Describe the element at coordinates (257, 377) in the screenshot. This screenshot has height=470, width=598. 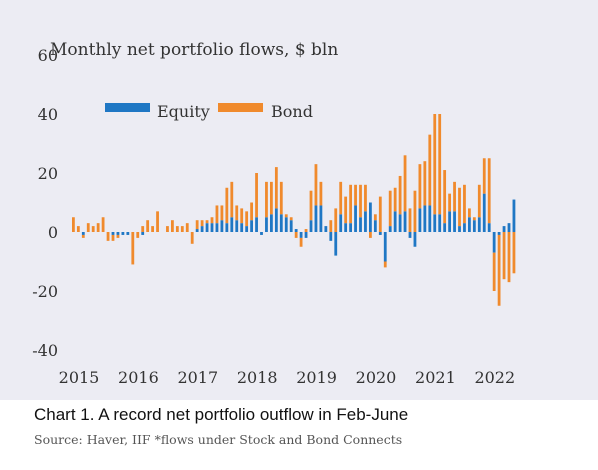
I see `x-tick-label: 2018` at that location.